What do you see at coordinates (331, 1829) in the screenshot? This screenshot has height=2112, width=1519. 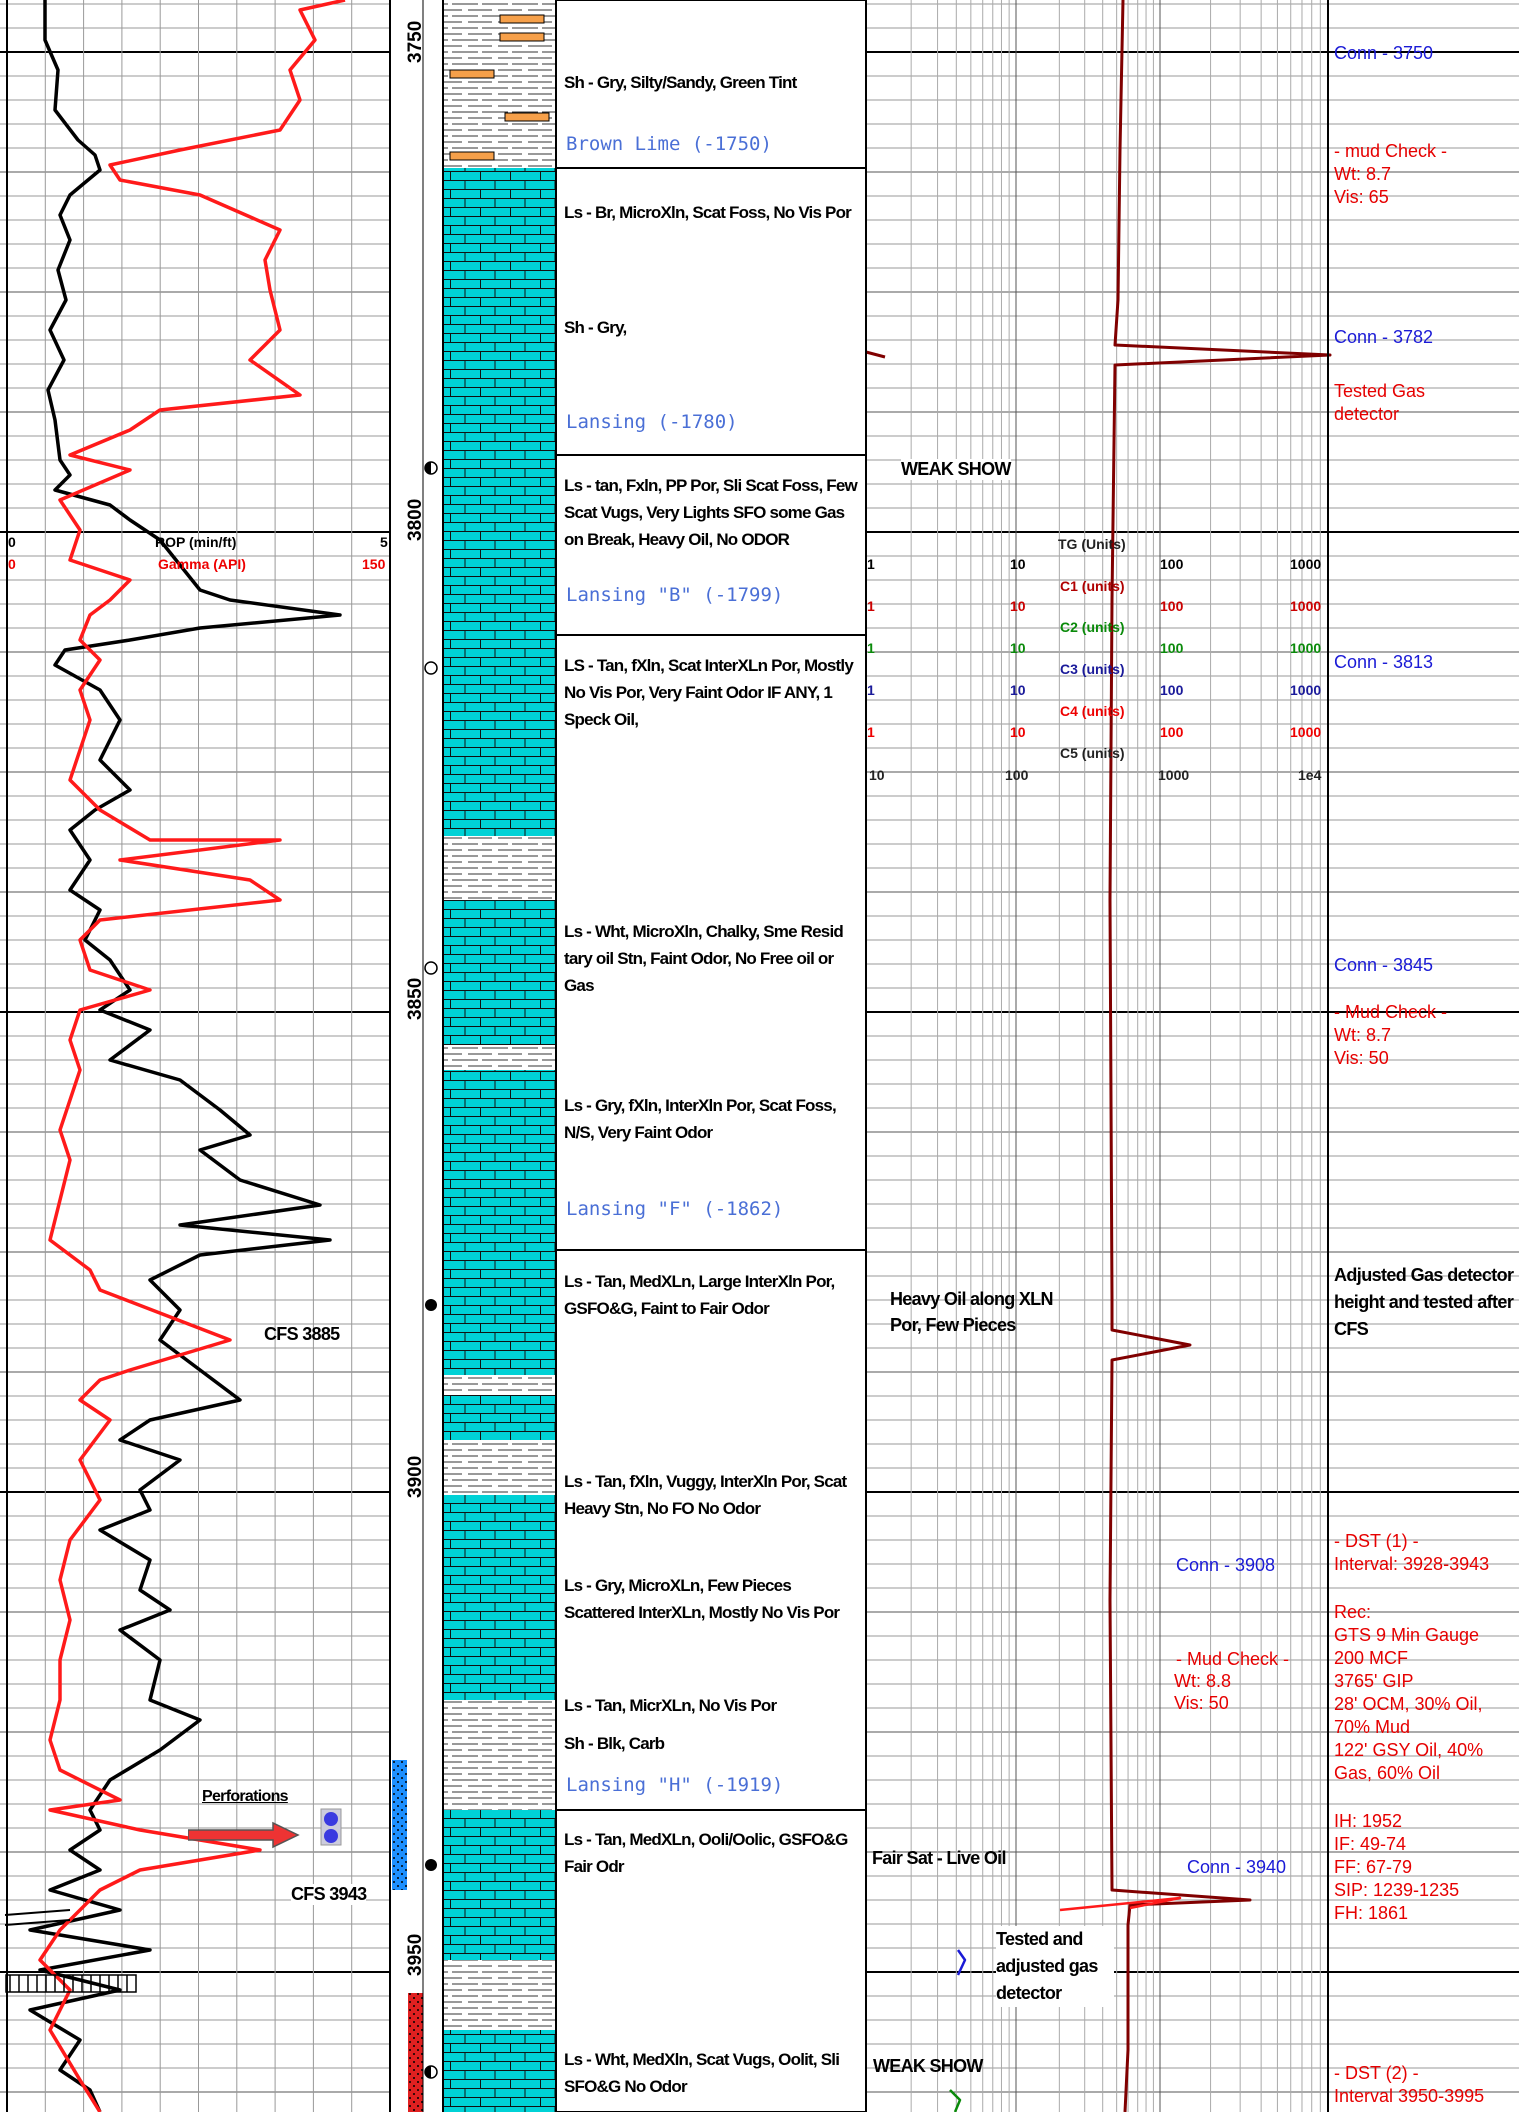 I see `perforation-marker-icon` at bounding box center [331, 1829].